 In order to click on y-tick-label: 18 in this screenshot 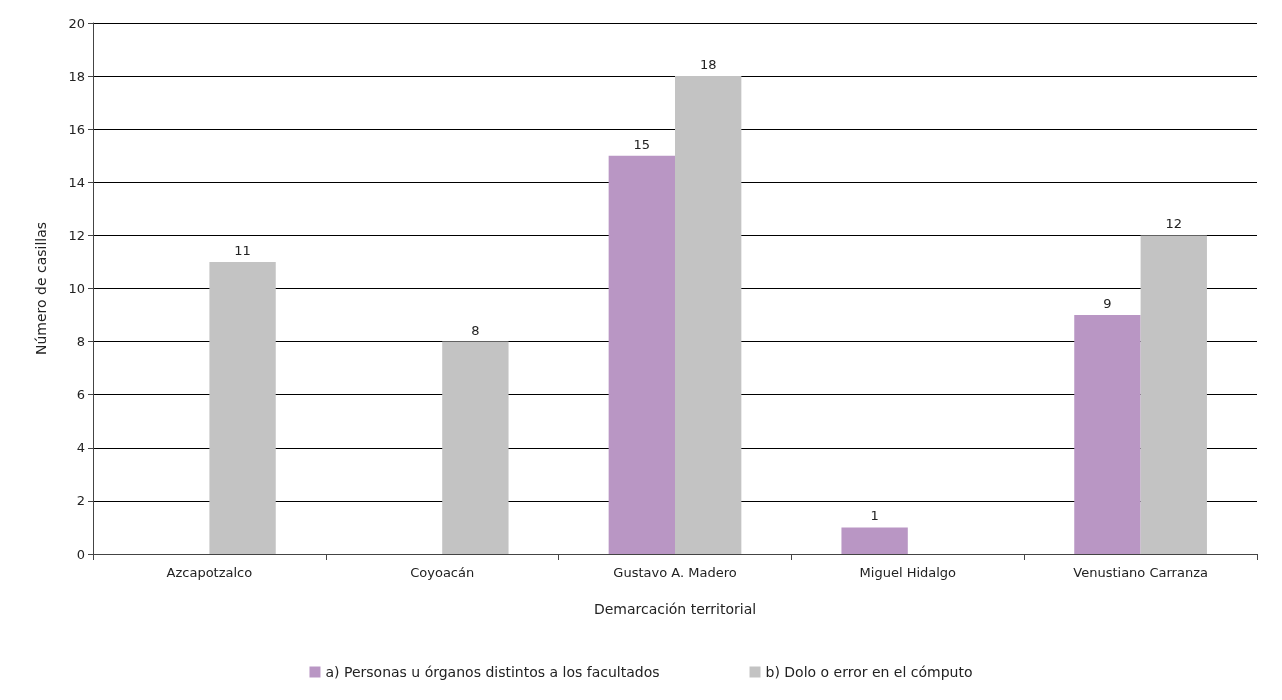, I will do `click(76, 76)`.